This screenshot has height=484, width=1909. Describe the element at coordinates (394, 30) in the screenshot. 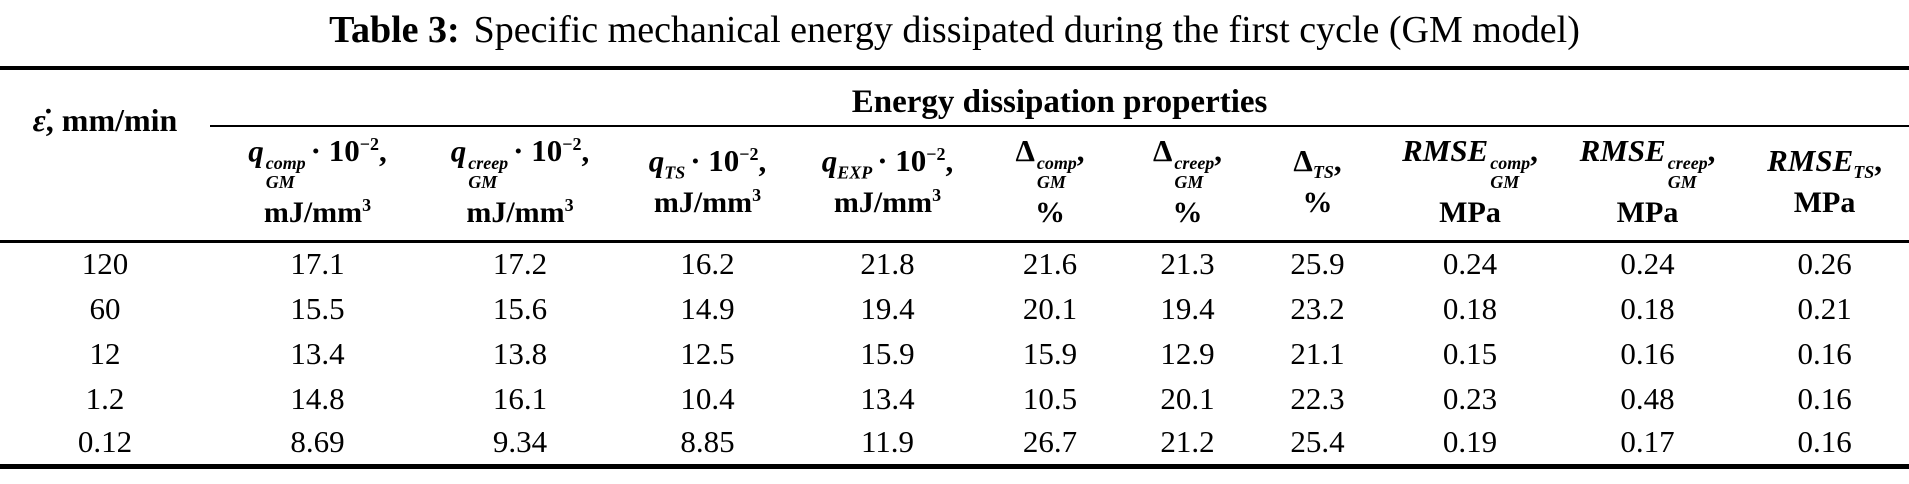

I see `table-caption-label: Table 3:` at that location.